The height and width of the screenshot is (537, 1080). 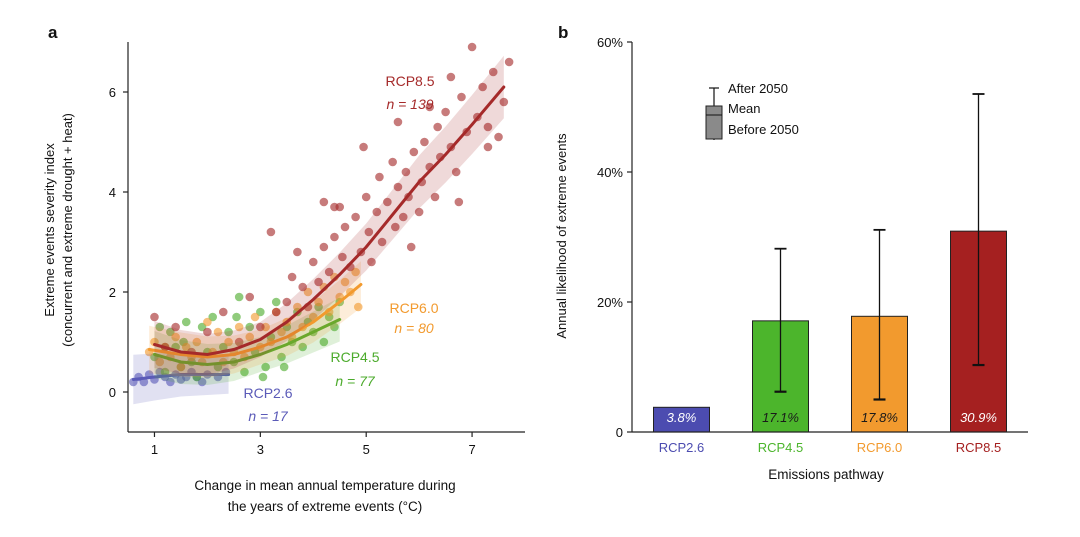 I want to click on x-axis-label-line2: the years of extreme events (°C), so click(x=325, y=506).